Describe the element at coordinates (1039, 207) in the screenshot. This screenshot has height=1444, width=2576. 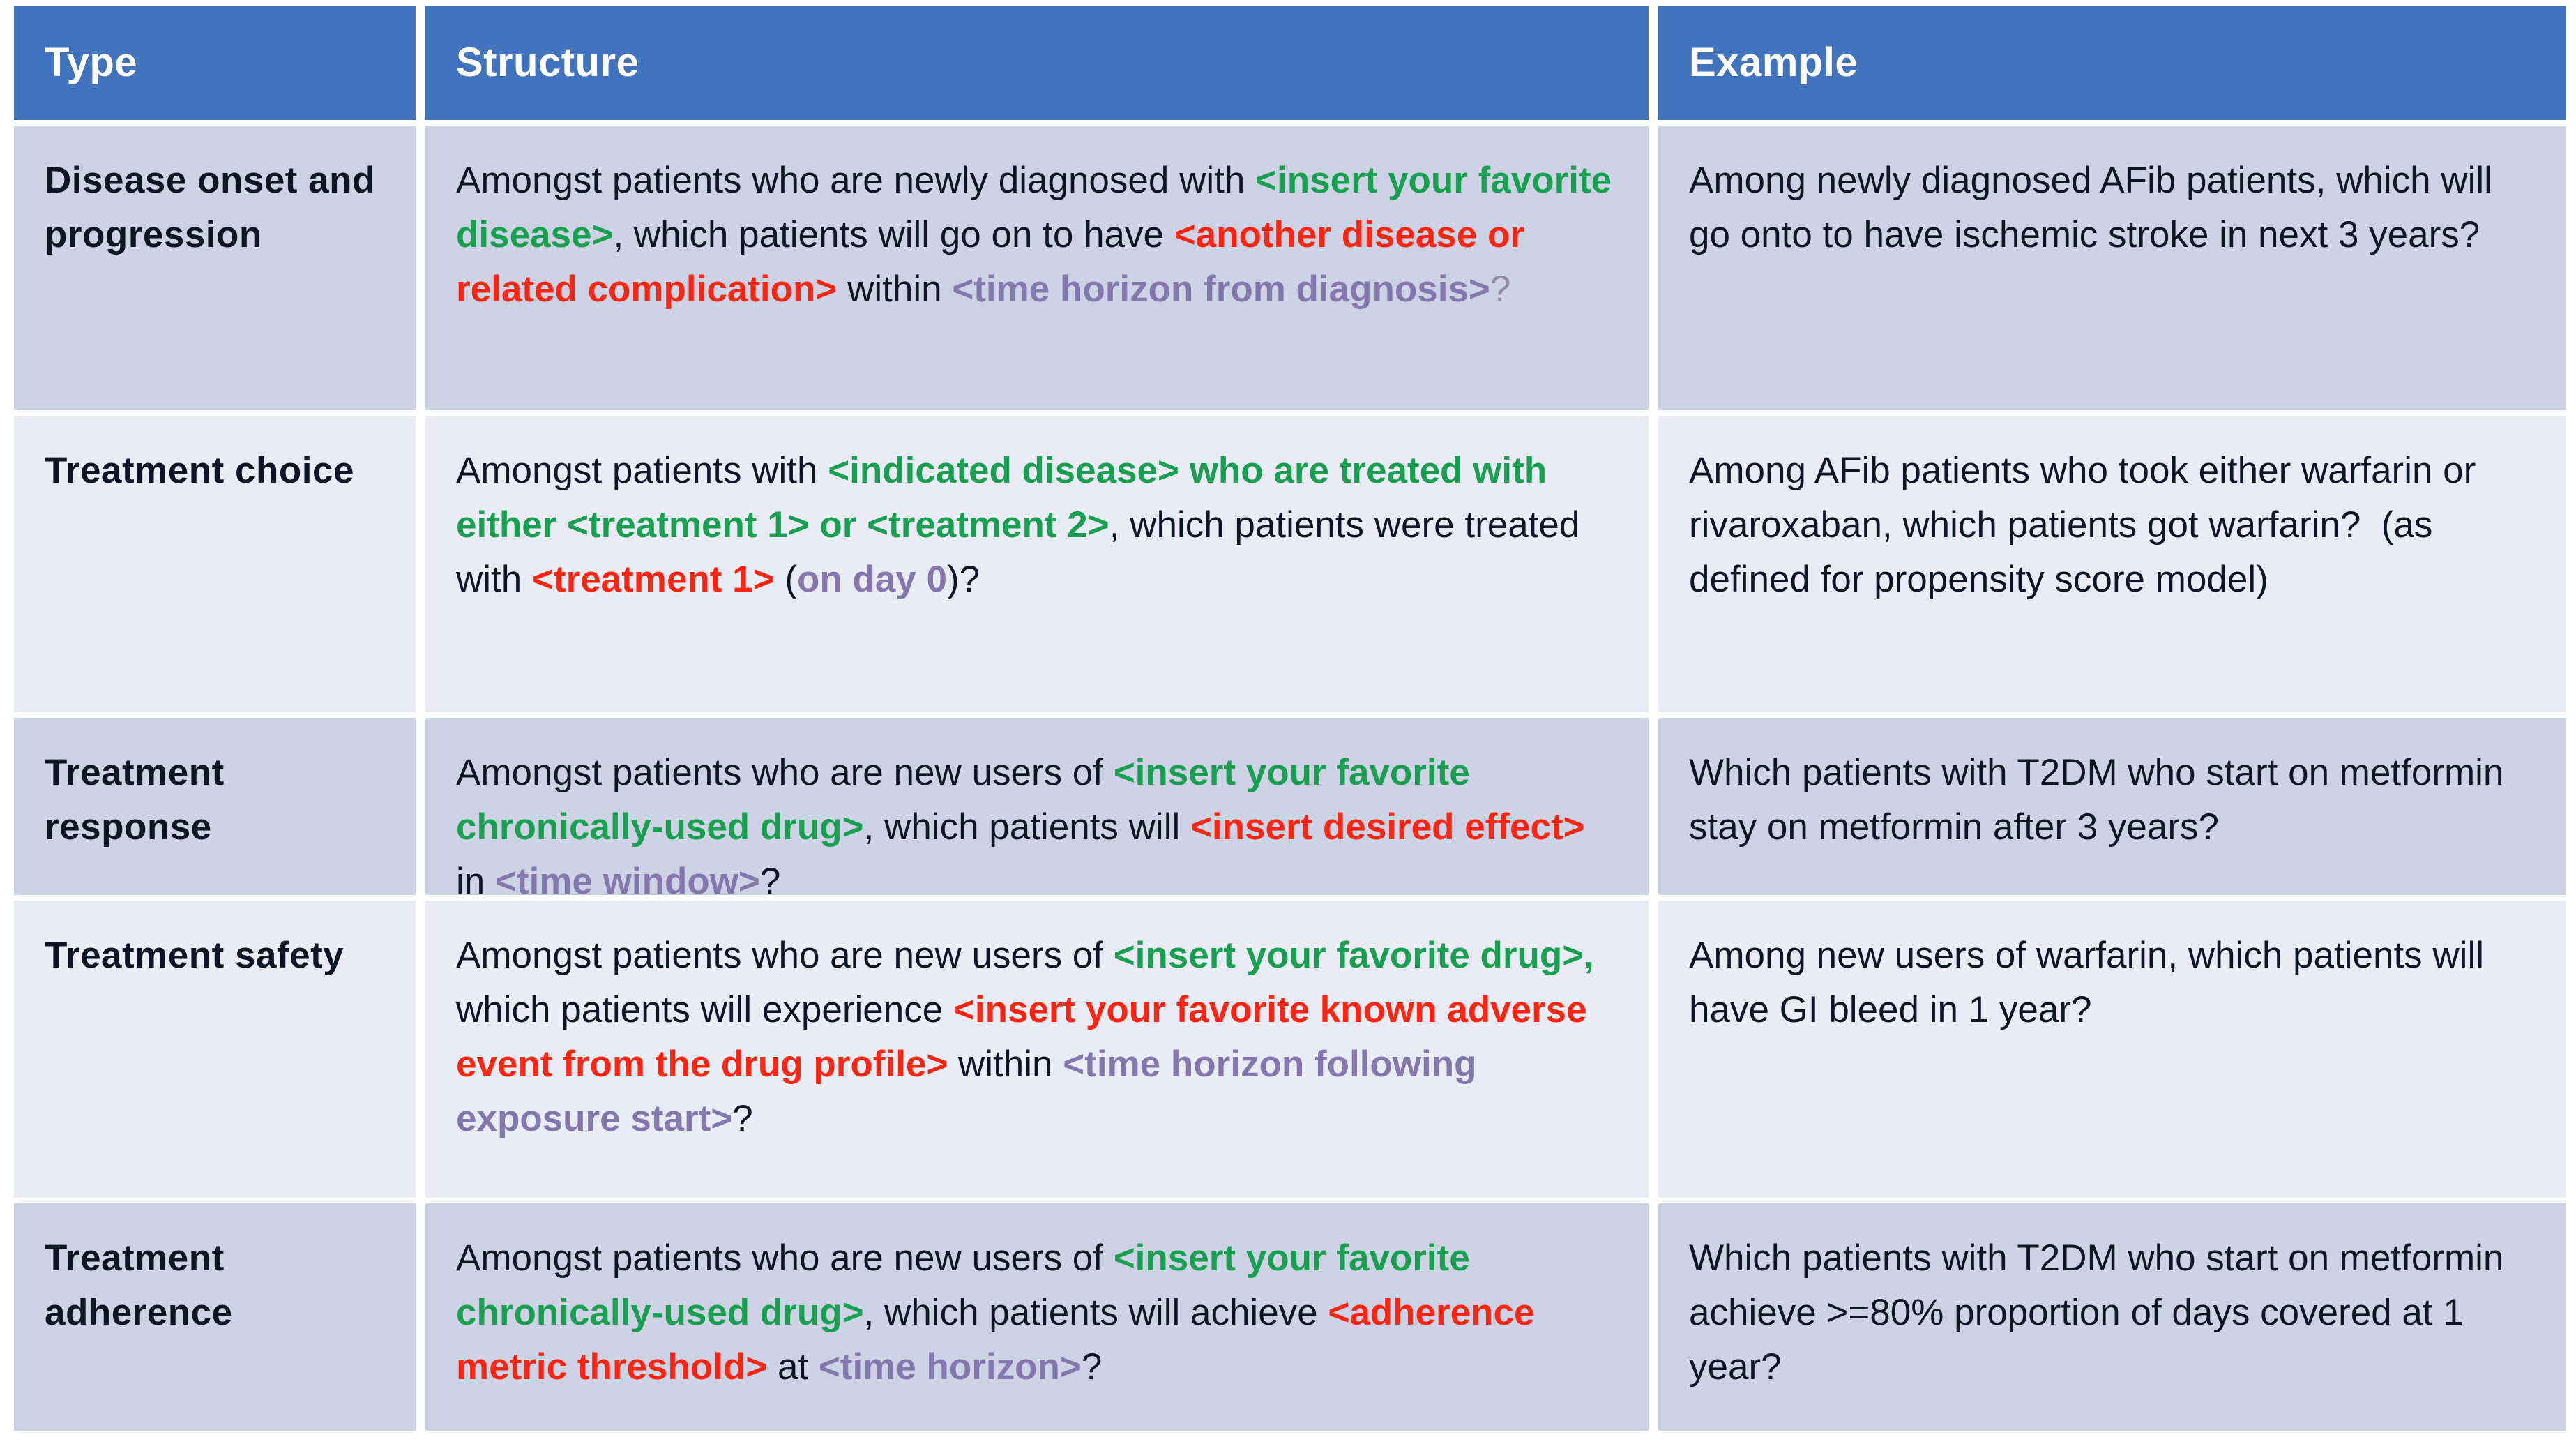
I see `structure-segment-green: <insert your favorite disease>` at that location.